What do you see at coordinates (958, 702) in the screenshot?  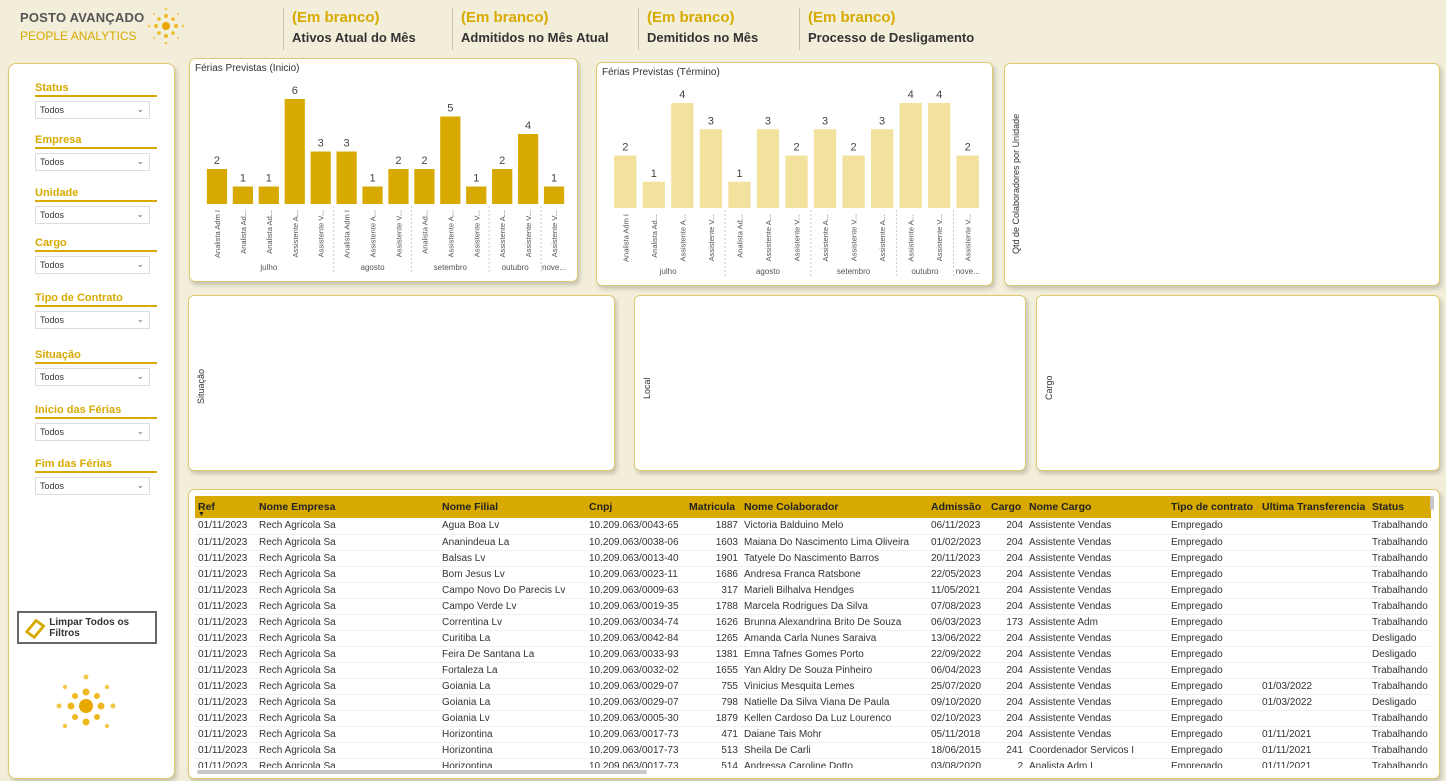 I see `table-cell: 09/10/2020` at bounding box center [958, 702].